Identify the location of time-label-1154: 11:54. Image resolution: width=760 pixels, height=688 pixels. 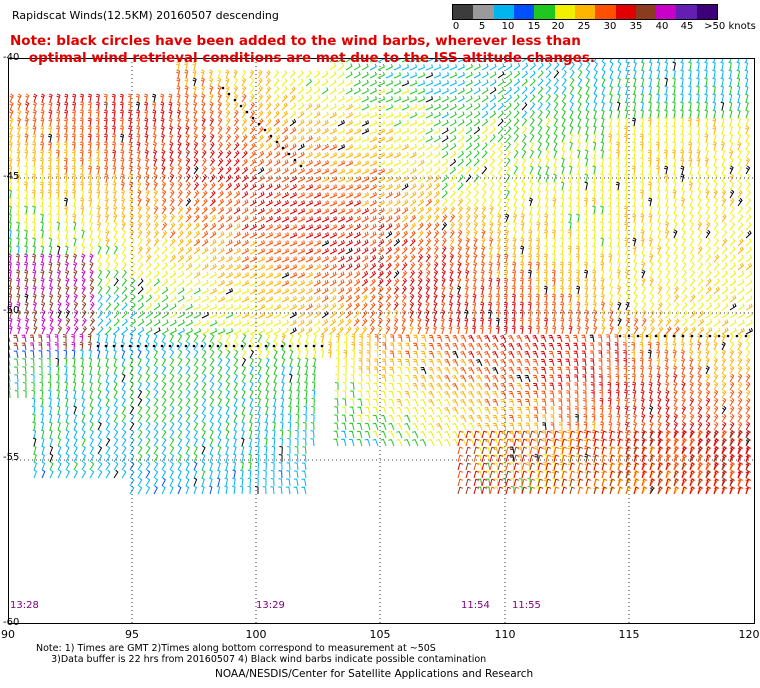
(475, 605).